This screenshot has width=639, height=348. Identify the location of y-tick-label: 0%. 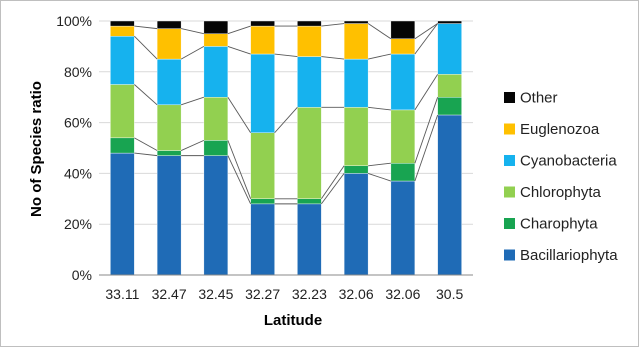
(82, 275).